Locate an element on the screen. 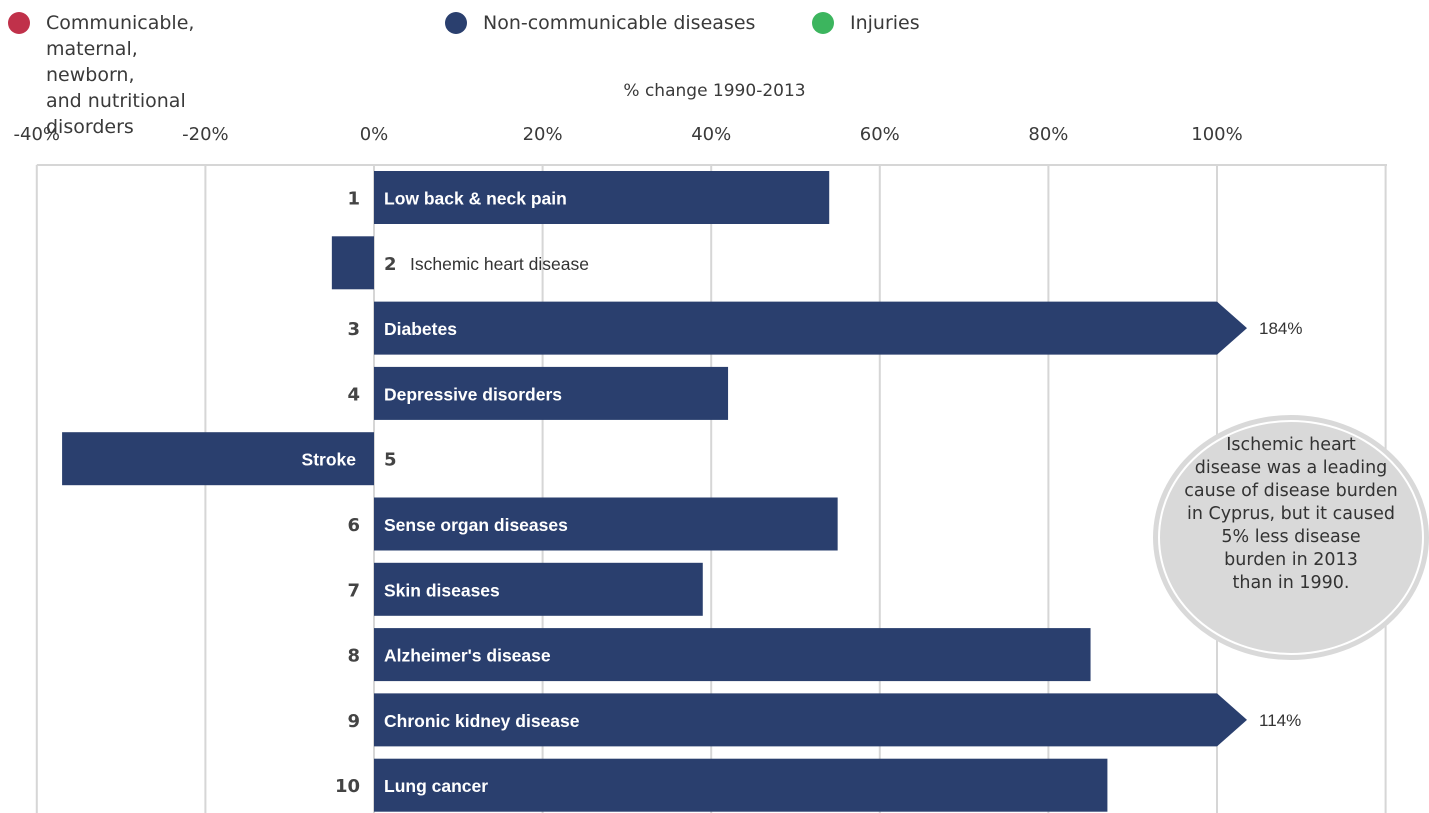  x-tick-label: 60% is located at coordinates (880, 134).